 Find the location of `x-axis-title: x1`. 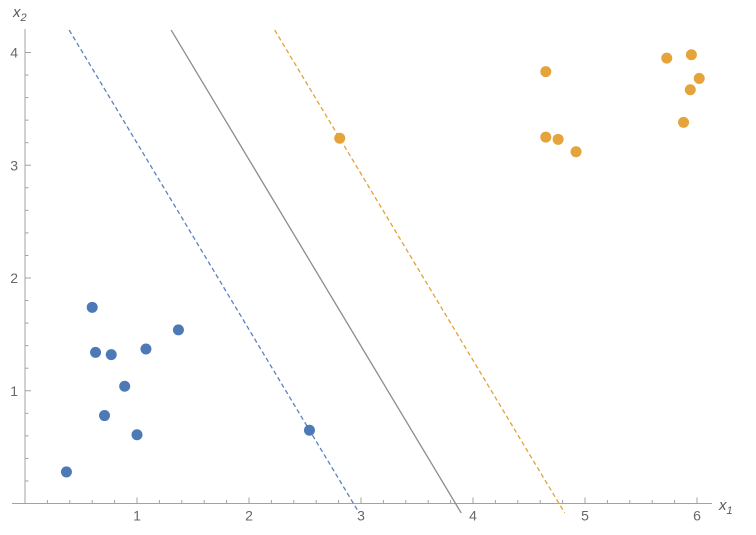

x-axis-title: x1 is located at coordinates (726, 507).